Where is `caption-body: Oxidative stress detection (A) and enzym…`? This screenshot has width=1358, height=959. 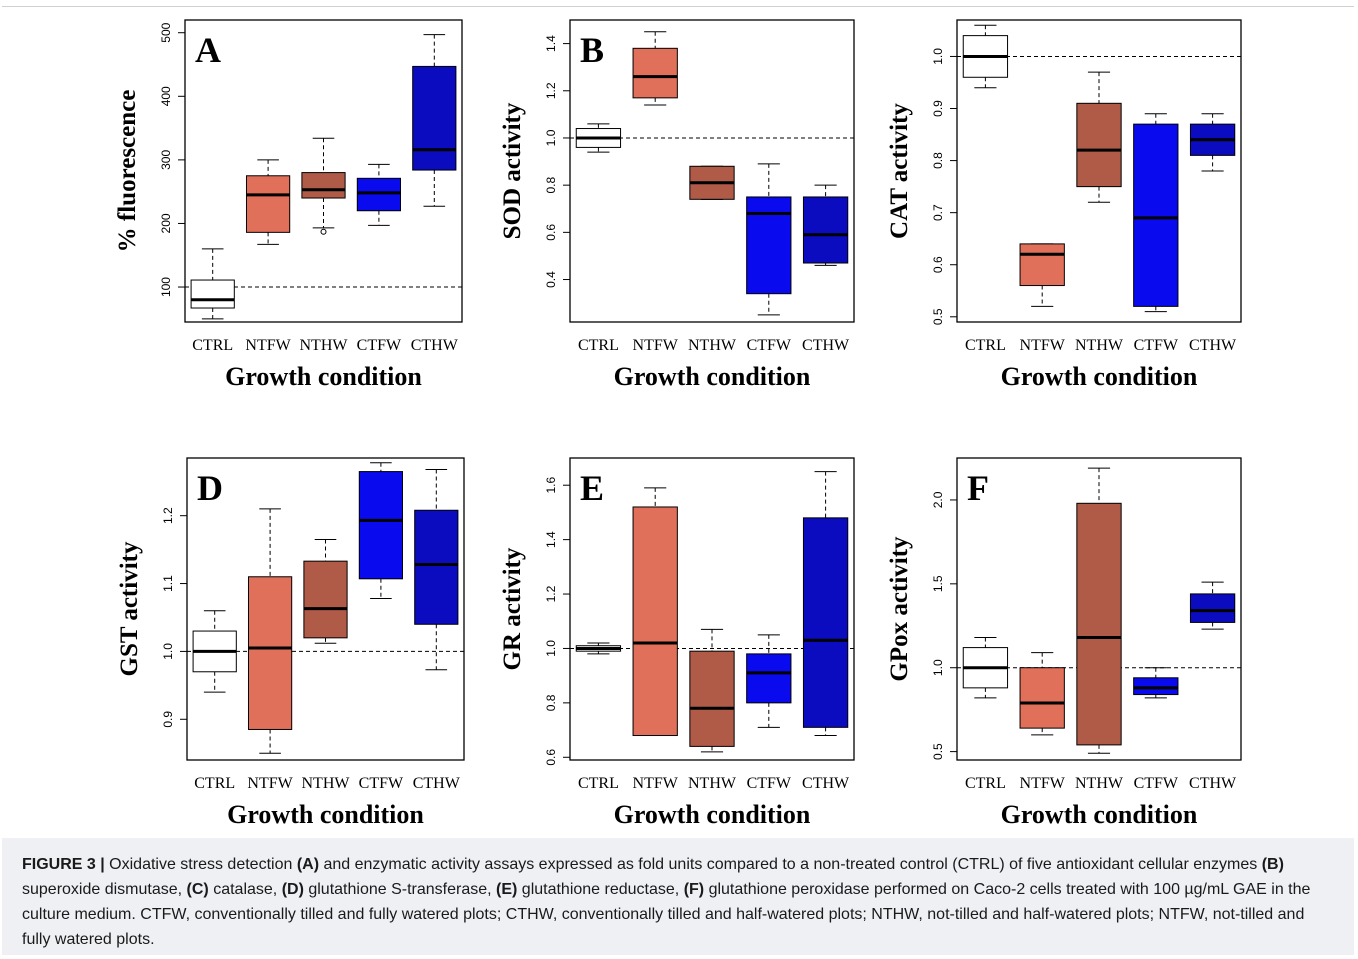 caption-body: Oxidative stress detection (A) and enzym… is located at coordinates (666, 902).